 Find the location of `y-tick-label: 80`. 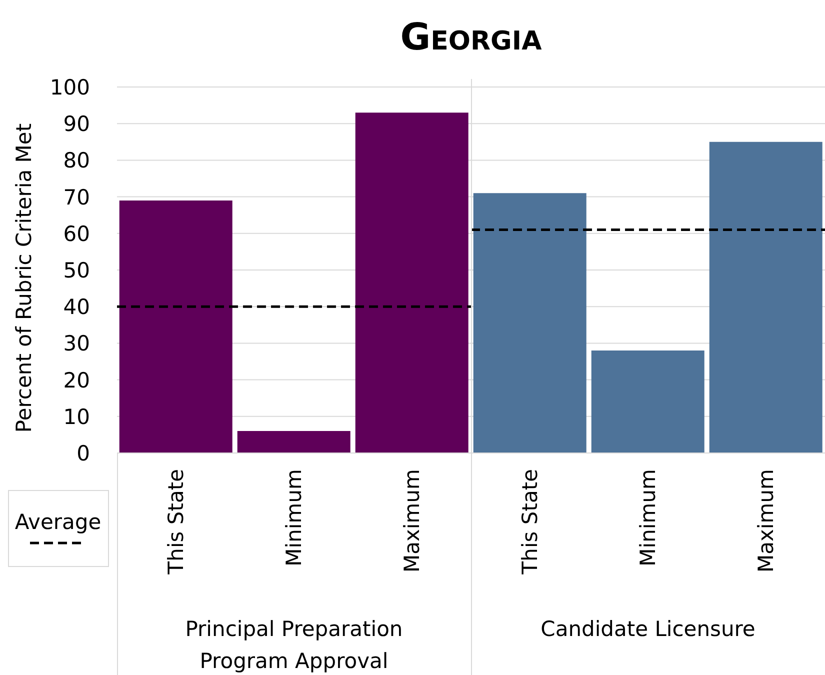

y-tick-label: 80 is located at coordinates (76, 160).